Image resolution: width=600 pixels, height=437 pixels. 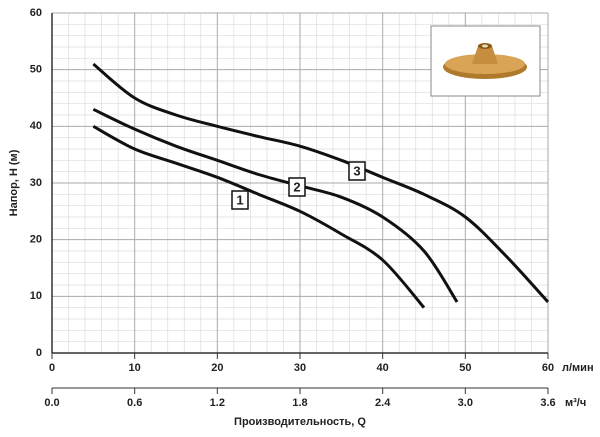 What do you see at coordinates (300, 422) in the screenshot?
I see `x-axis-title: Производительность, Q` at bounding box center [300, 422].